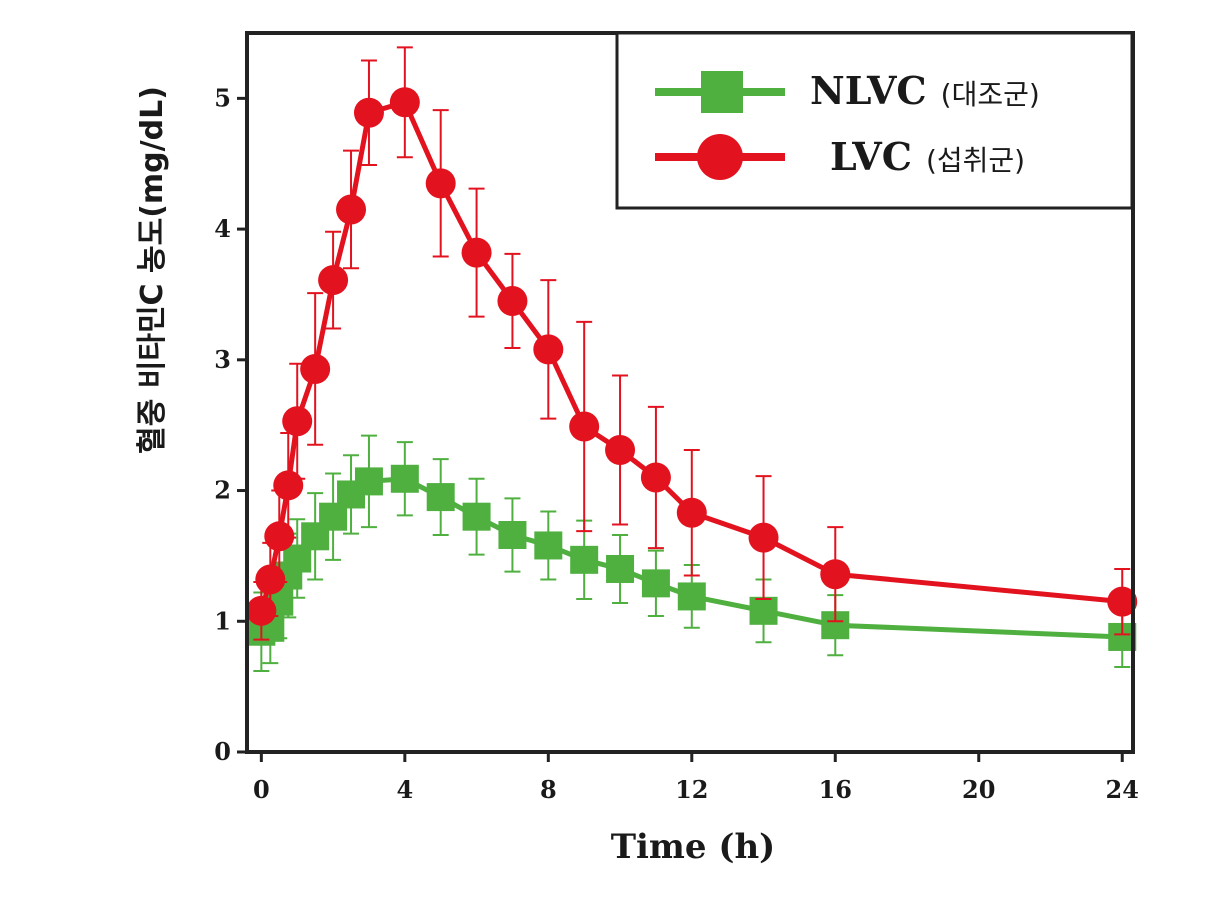 This screenshot has width=1216, height=898. Describe the element at coordinates (990, 94) in the screenshot. I see `legend-suffix-nlvc: (대조군)` at that location.